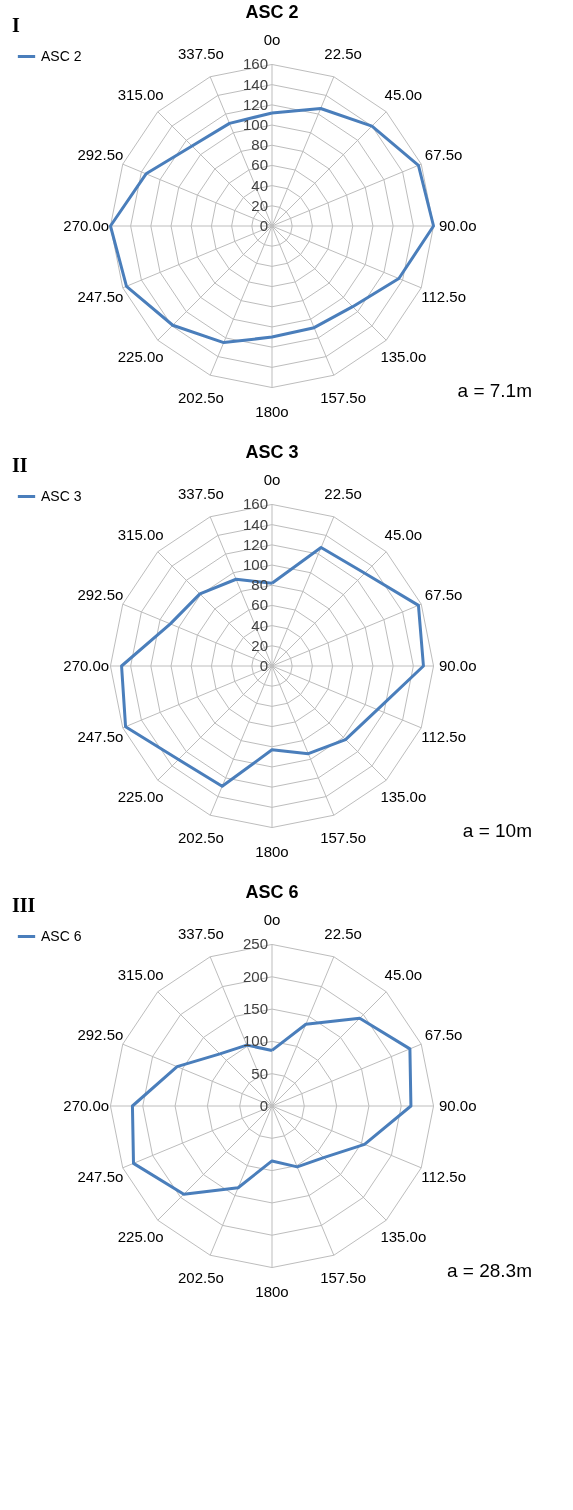 The width and height of the screenshot is (573, 1510). What do you see at coordinates (489, 1270) in the screenshot?
I see `text: a = 28.3m` at bounding box center [489, 1270].